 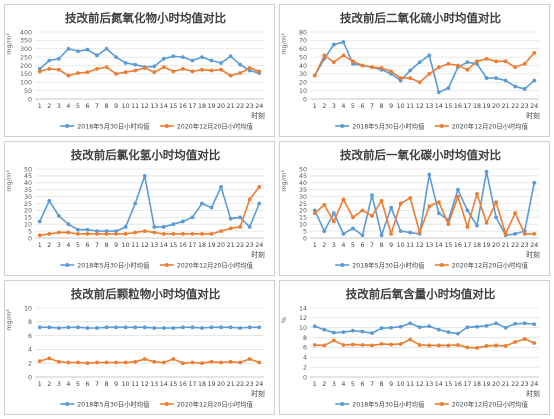 I want to click on y-tick-label: 30, so click(x=28, y=197).